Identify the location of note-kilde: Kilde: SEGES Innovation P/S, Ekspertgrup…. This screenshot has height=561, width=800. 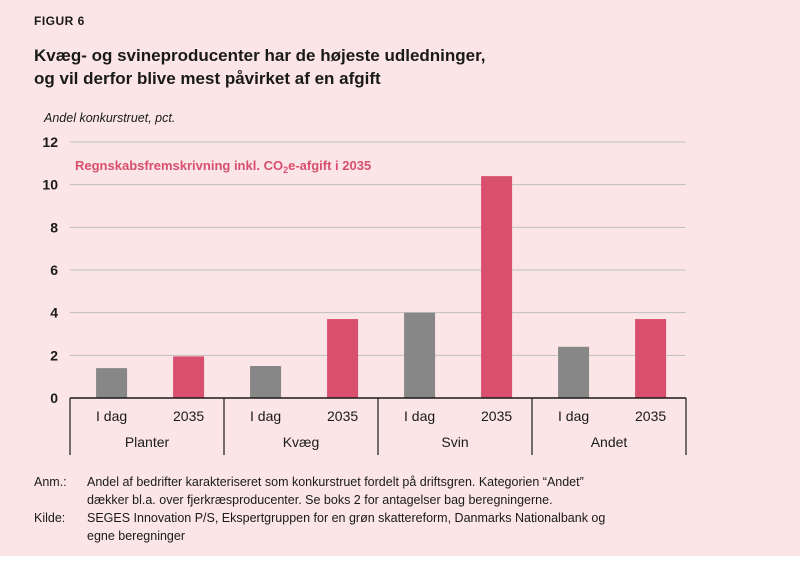
(404, 527).